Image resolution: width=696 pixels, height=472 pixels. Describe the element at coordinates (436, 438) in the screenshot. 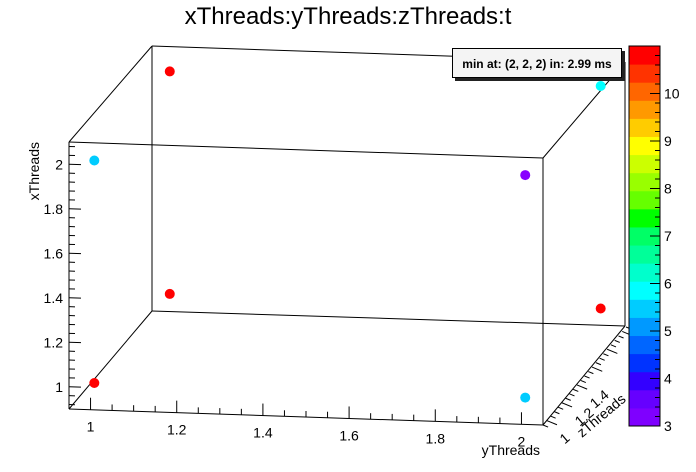

I see `x-axis-tick-label: 1.8` at that location.